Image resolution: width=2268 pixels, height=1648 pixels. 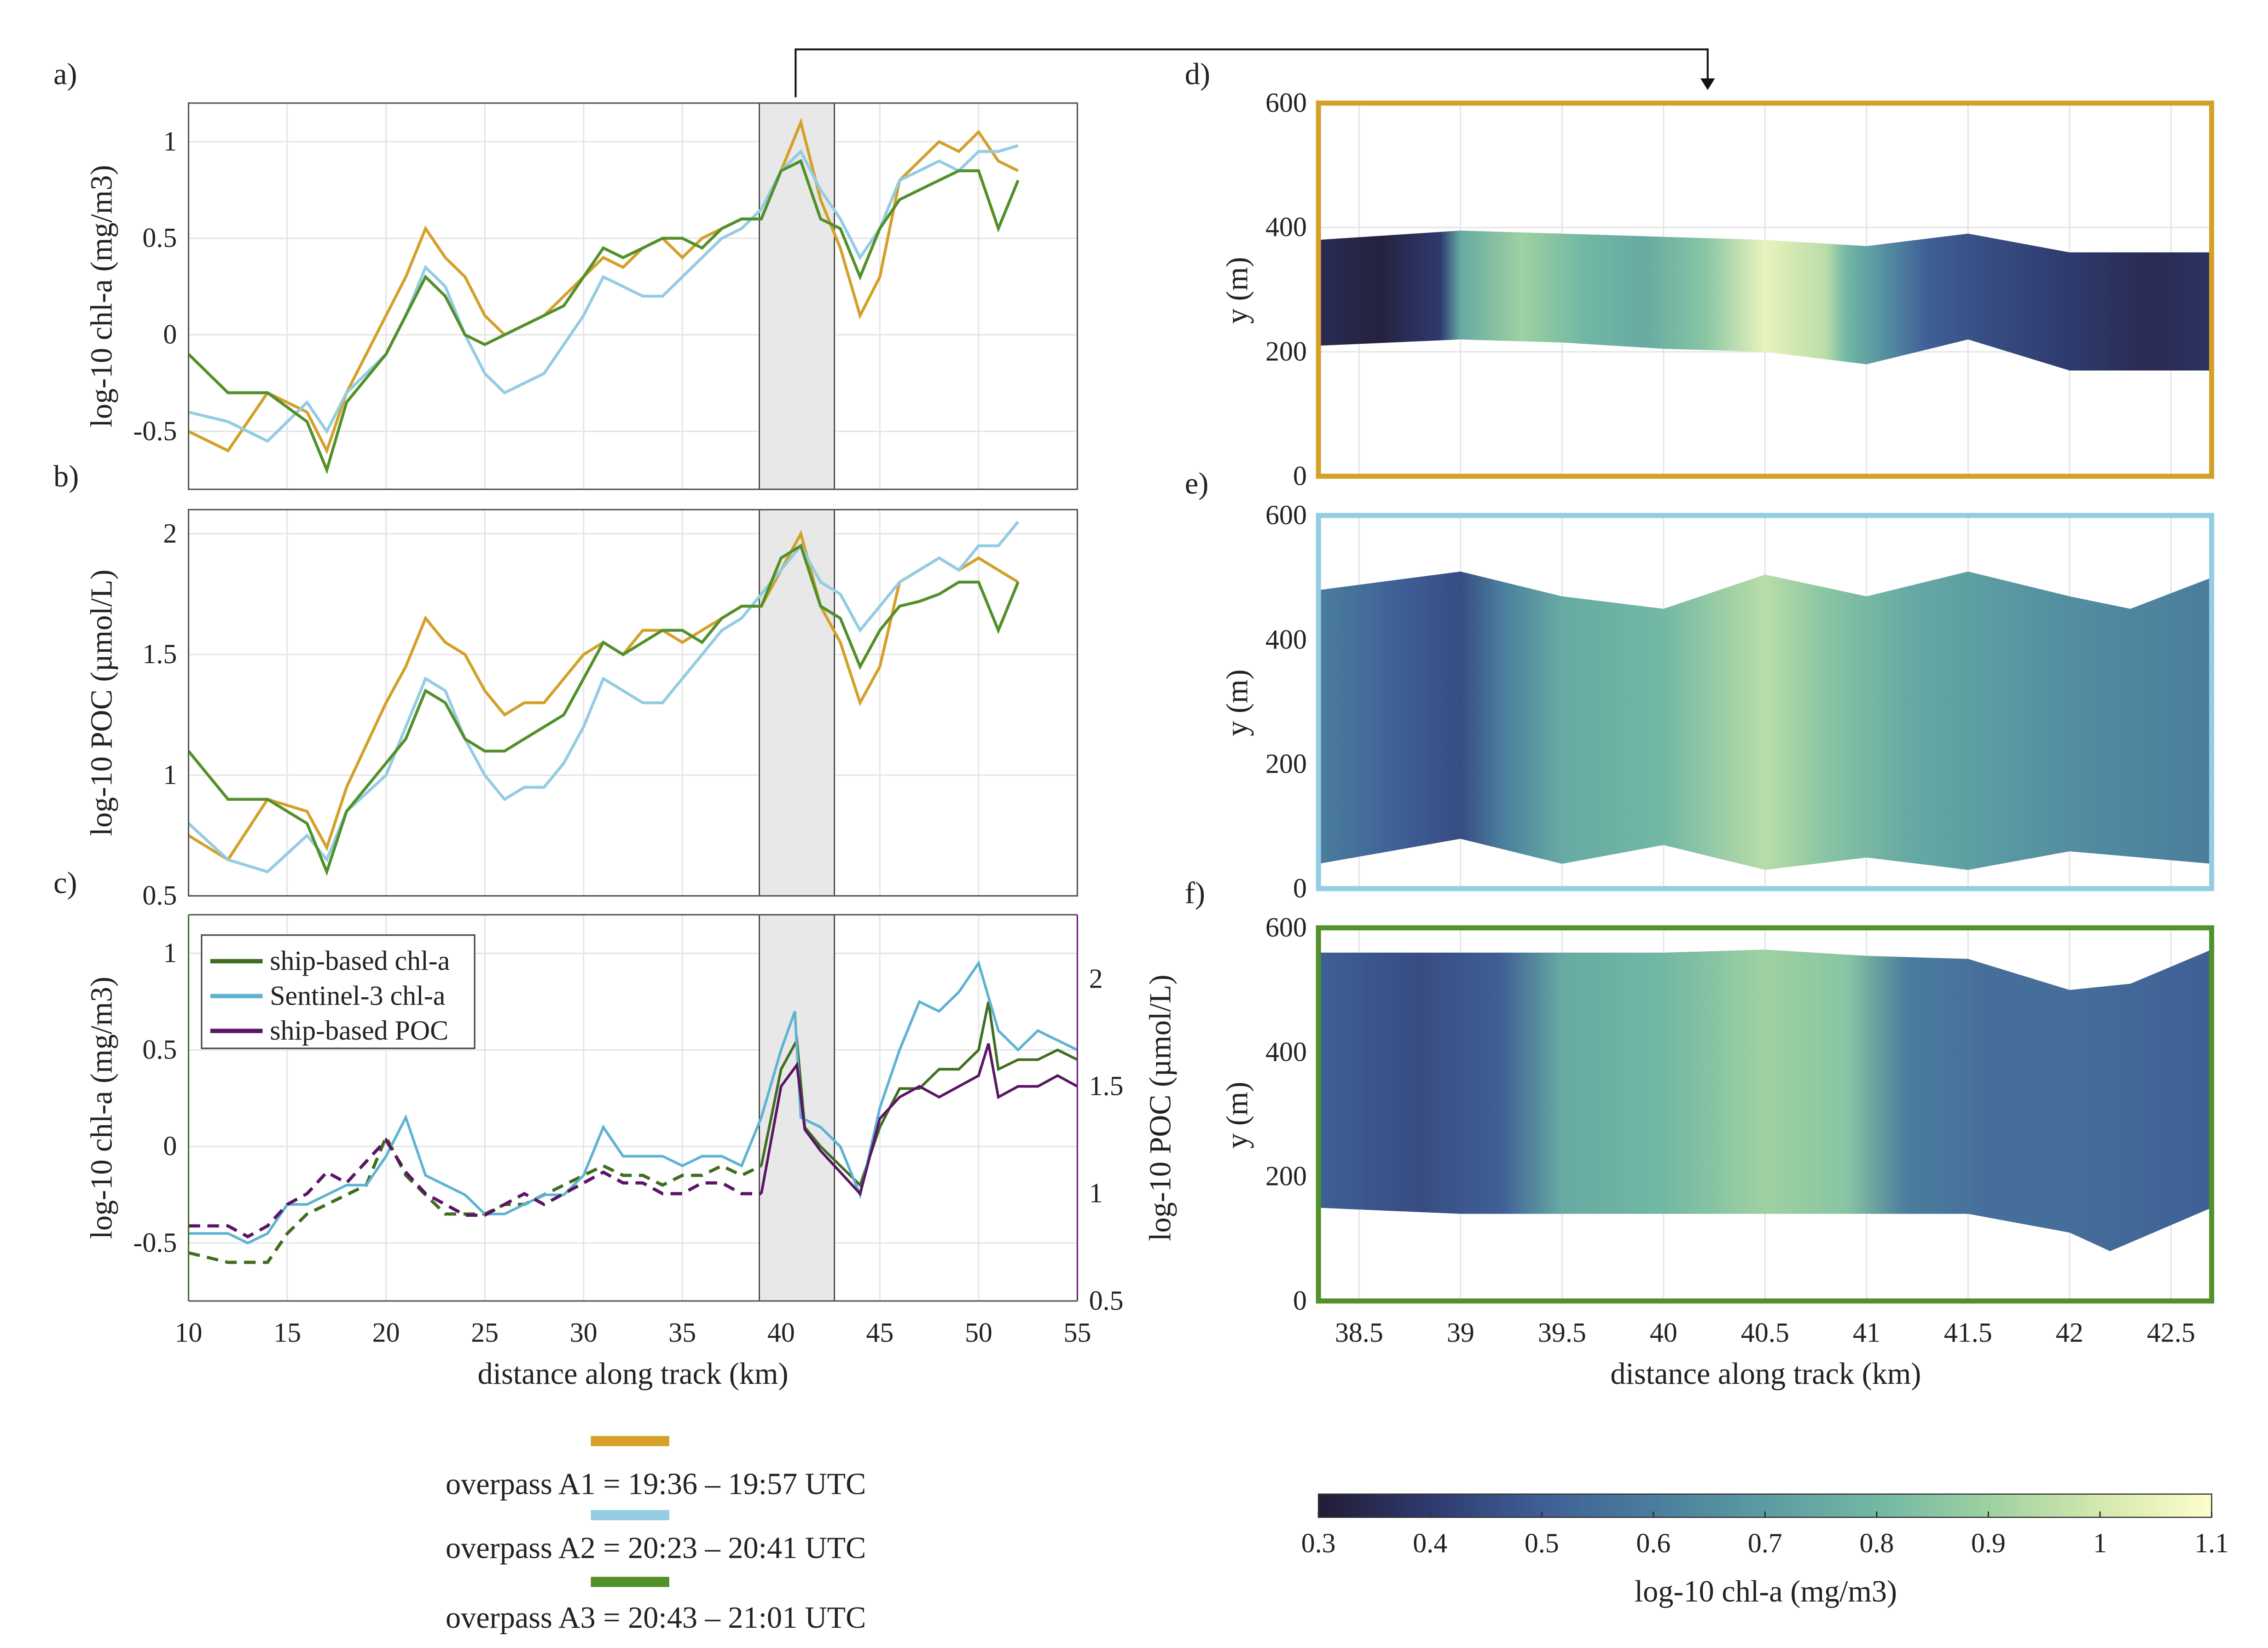 I want to click on colorbar-ticks: 0.3 0.4 0.5 0.6 0.7 0.8 0.9 1 1.1, so click(x=1765, y=1534).